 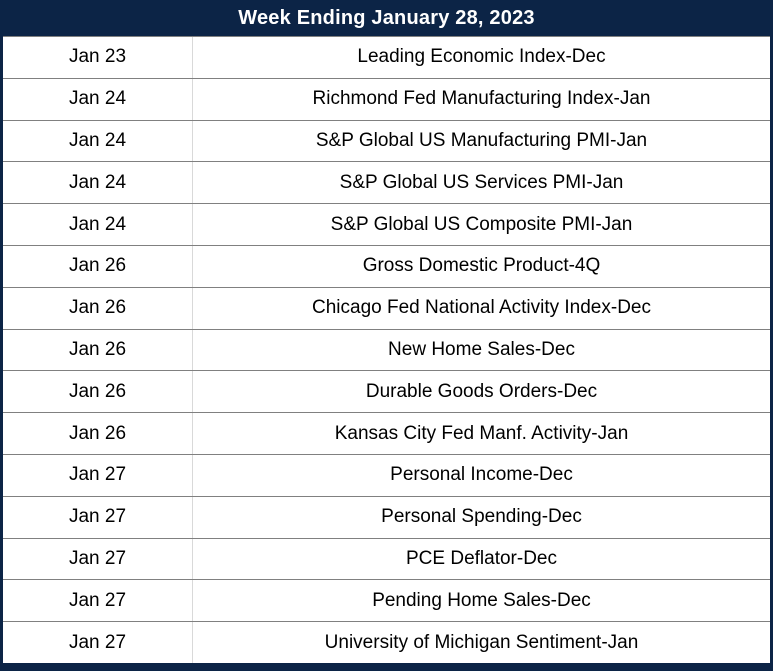 What do you see at coordinates (481, 475) in the screenshot?
I see `event-cell: Personal Income-Dec` at bounding box center [481, 475].